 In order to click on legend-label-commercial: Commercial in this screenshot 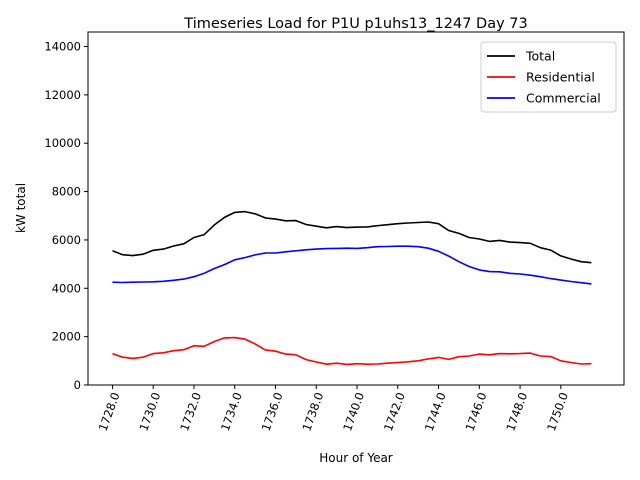, I will do `click(563, 98)`.